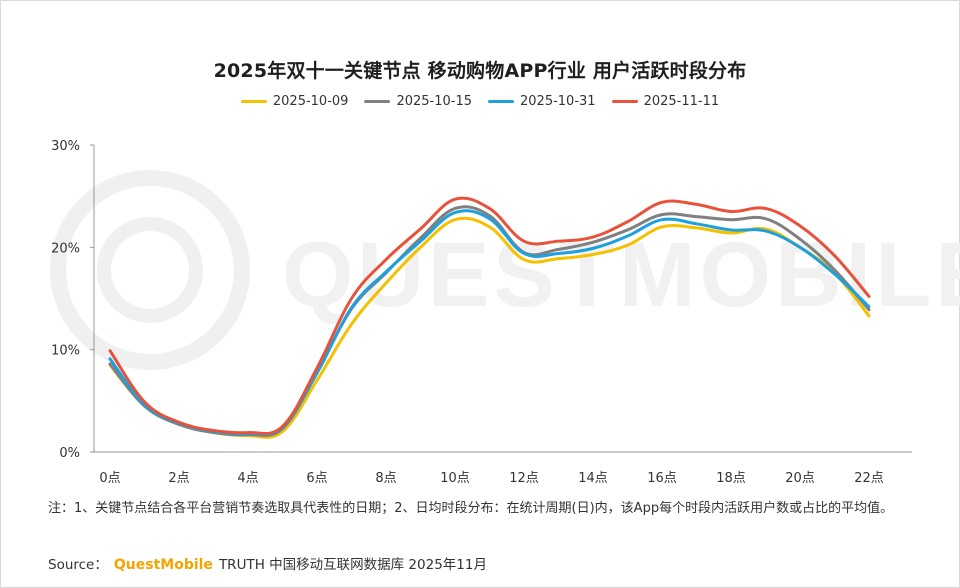 This screenshot has height=588, width=960. What do you see at coordinates (65, 146) in the screenshot?
I see `y-tick-label: 30%` at bounding box center [65, 146].